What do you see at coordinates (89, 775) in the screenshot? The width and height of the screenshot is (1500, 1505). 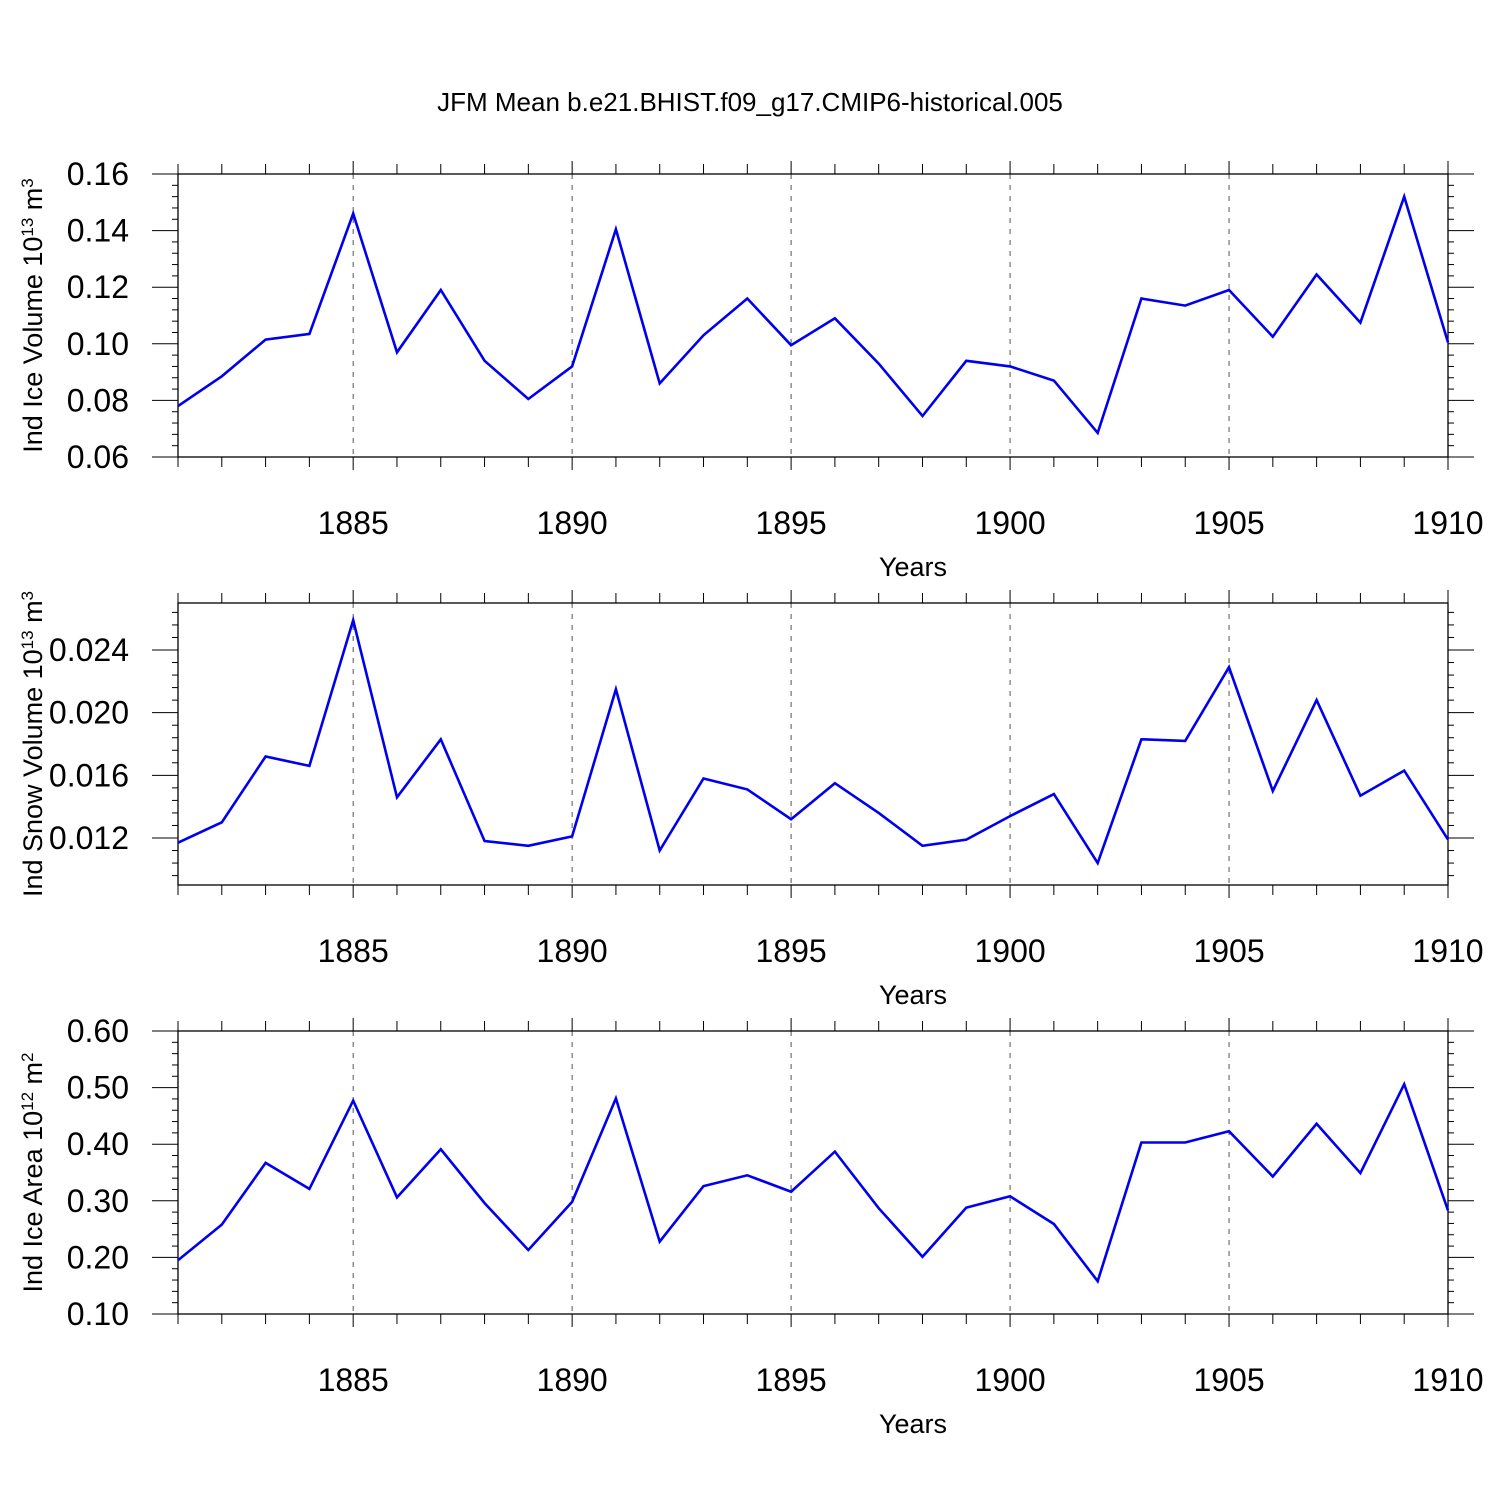 I see `y-tick-label: 0.016` at bounding box center [89, 775].